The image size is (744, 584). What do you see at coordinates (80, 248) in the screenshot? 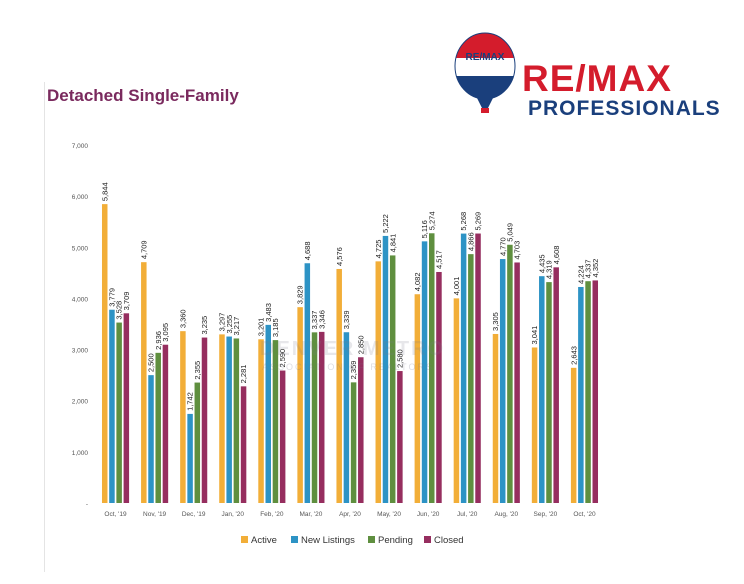
I see `y-tick-label: 5,000` at bounding box center [80, 248].